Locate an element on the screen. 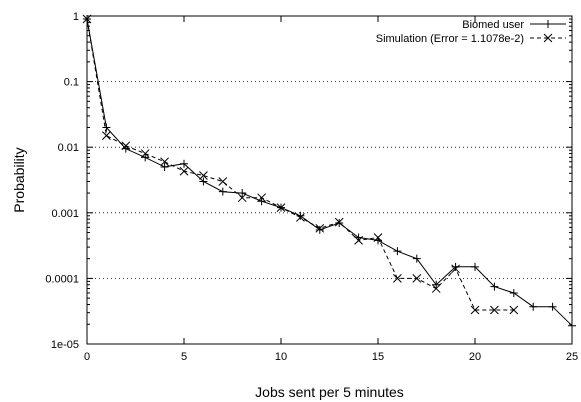  y-tick-label: 0.001 is located at coordinates (65, 214).